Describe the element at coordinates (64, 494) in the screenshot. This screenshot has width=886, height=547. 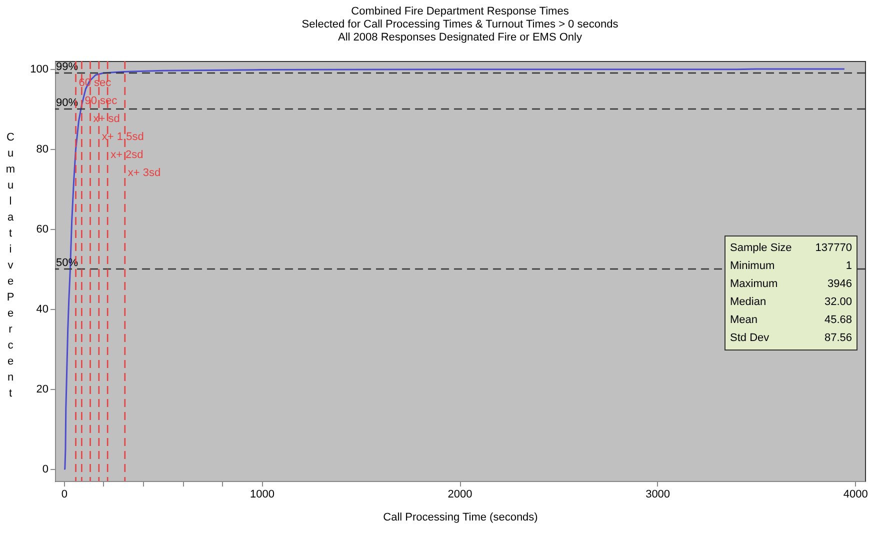
I see `x-tick-label: 0` at that location.